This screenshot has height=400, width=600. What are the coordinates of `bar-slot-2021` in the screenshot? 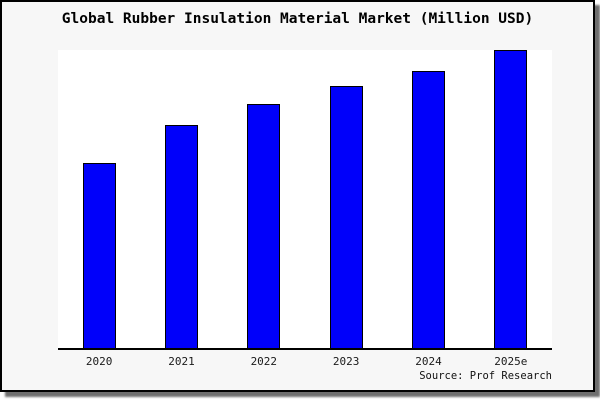 It's located at (181, 199).